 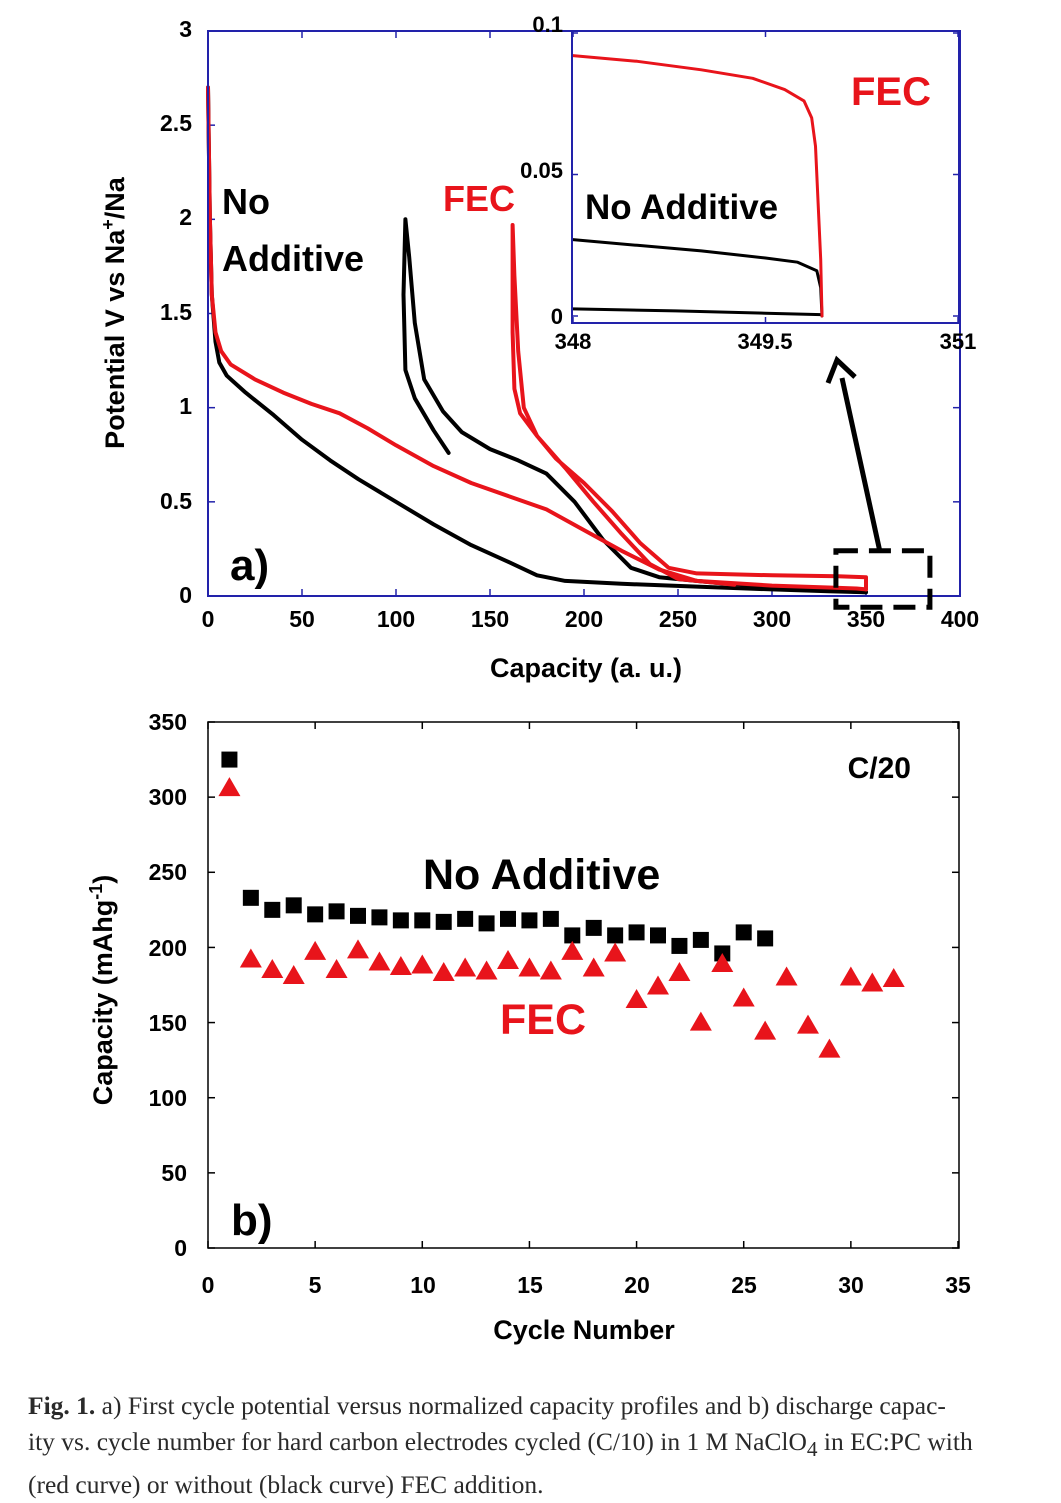 What do you see at coordinates (168, 872) in the screenshot?
I see `b-y-tick-label-5: 250` at bounding box center [168, 872].